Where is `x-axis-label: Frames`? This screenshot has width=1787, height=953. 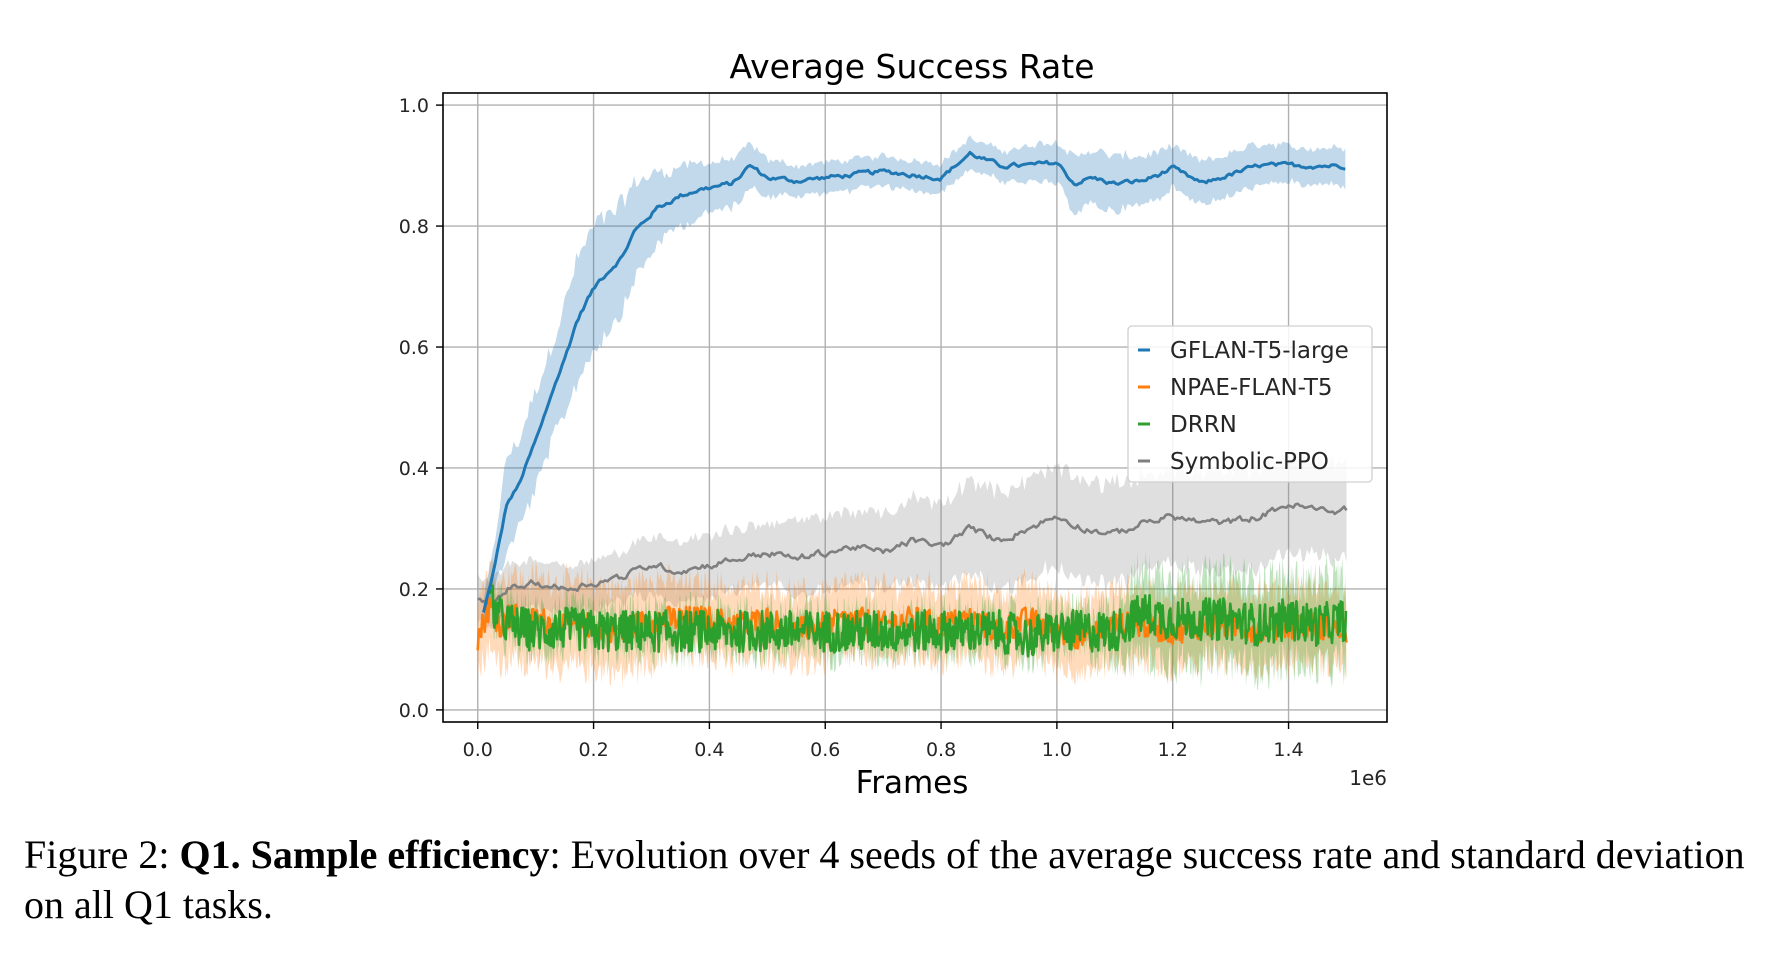 x-axis-label: Frames is located at coordinates (912, 783).